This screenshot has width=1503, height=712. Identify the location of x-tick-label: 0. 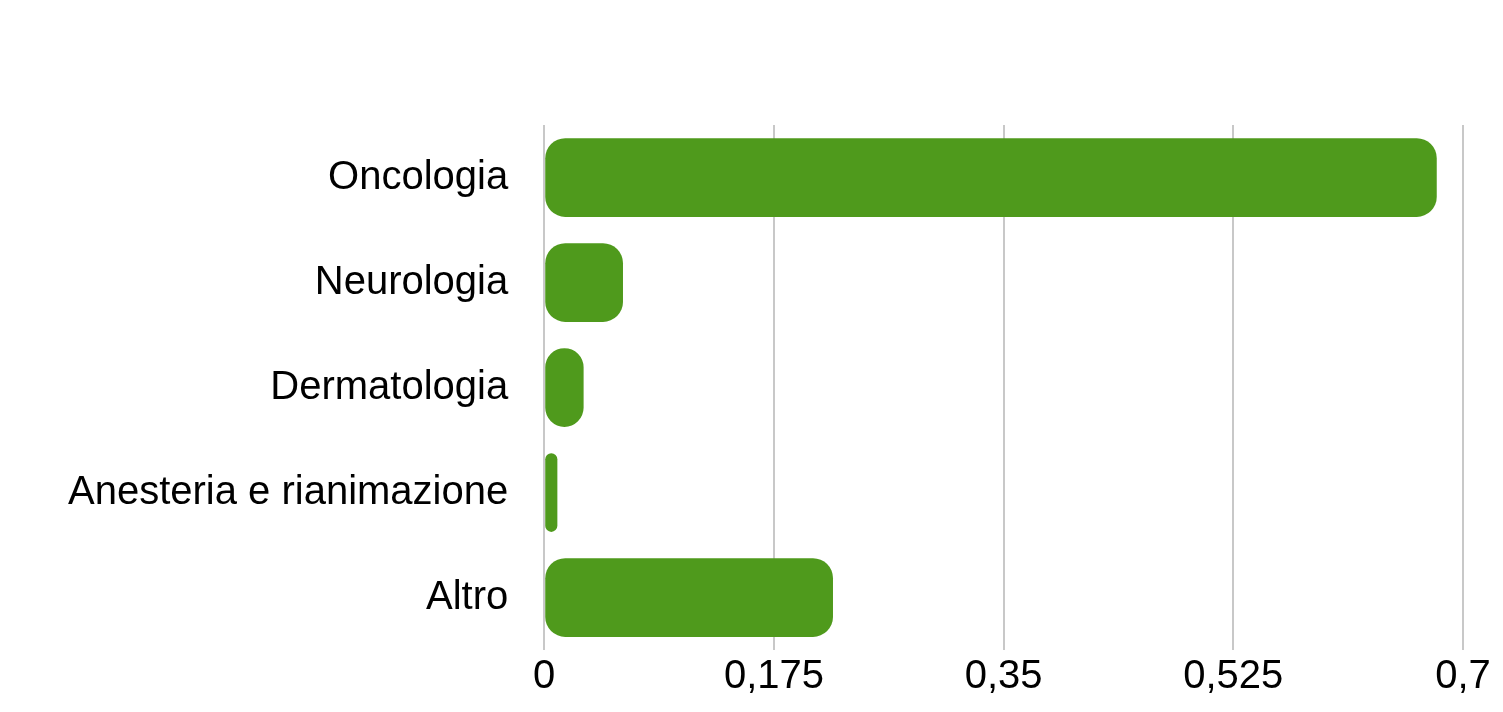
(544, 674).